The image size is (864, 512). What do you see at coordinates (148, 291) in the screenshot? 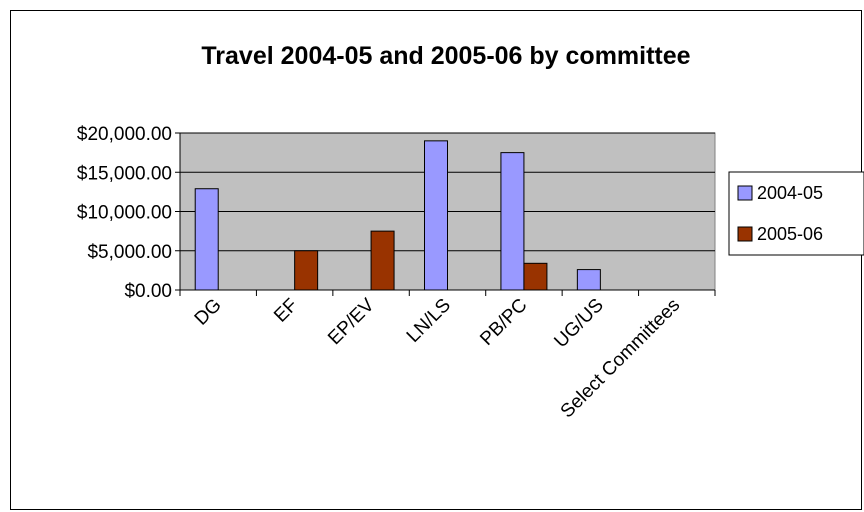
I see `y-tick-label: $0.00` at bounding box center [148, 291].